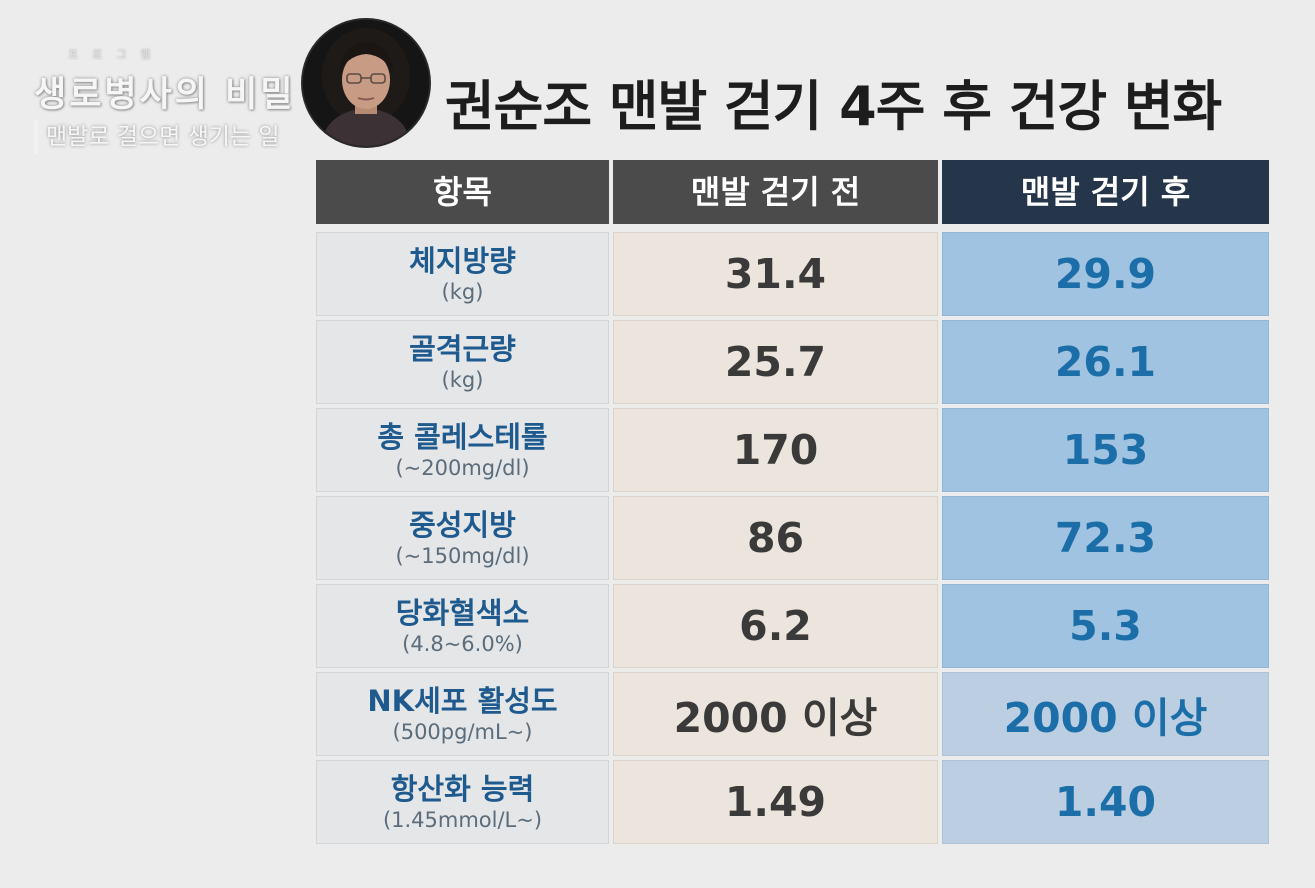 The image size is (1315, 888). I want to click on item-name: 체지방량, so click(462, 261).